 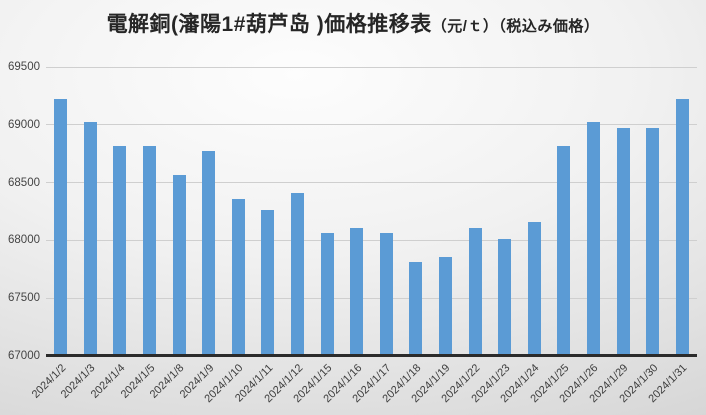 What do you see at coordinates (465, 26) in the screenshot?
I see `chart-title-unit: （元/ｔ）` at bounding box center [465, 26].